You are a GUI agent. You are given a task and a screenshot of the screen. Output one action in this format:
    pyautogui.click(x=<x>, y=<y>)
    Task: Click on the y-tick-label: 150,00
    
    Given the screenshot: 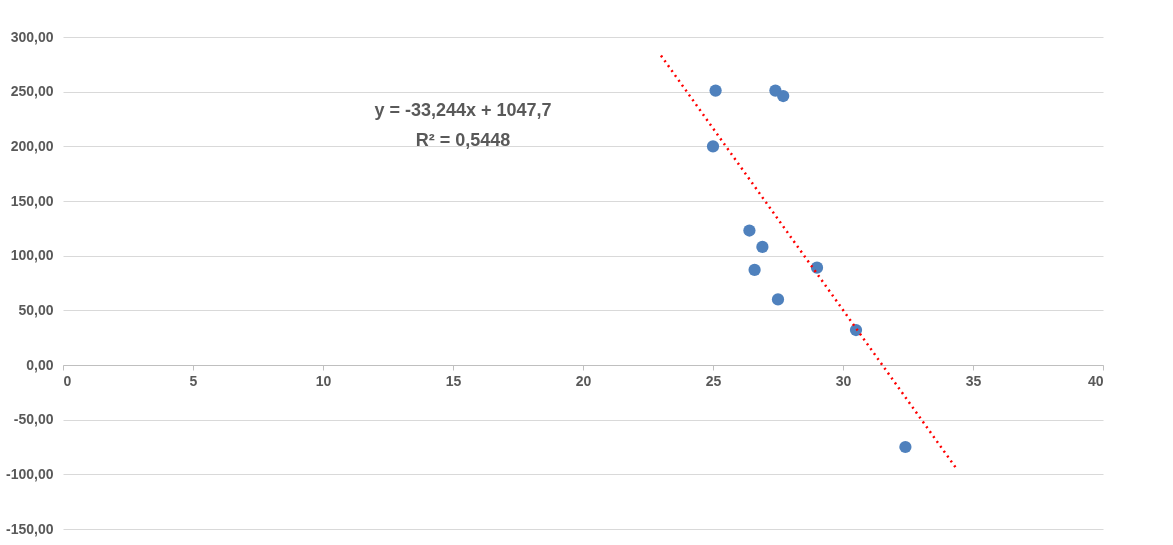 What is the action you would take?
    pyautogui.click(x=32, y=200)
    